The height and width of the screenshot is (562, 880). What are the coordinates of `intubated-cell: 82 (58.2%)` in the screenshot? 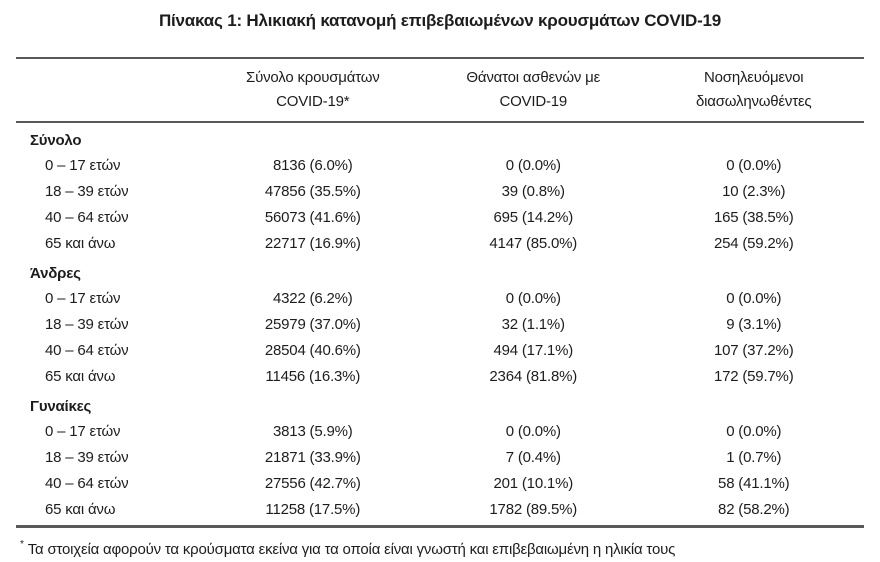 It's located at (754, 509).